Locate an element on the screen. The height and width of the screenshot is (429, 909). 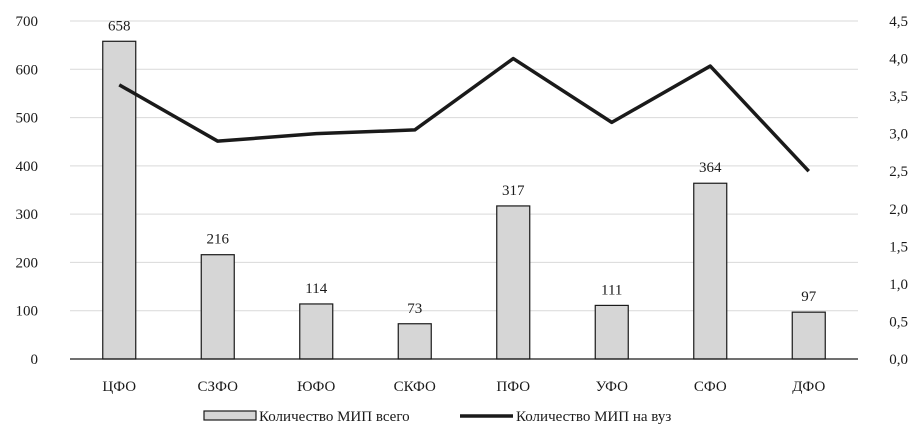
data-label: 111 is located at coordinates (611, 290).